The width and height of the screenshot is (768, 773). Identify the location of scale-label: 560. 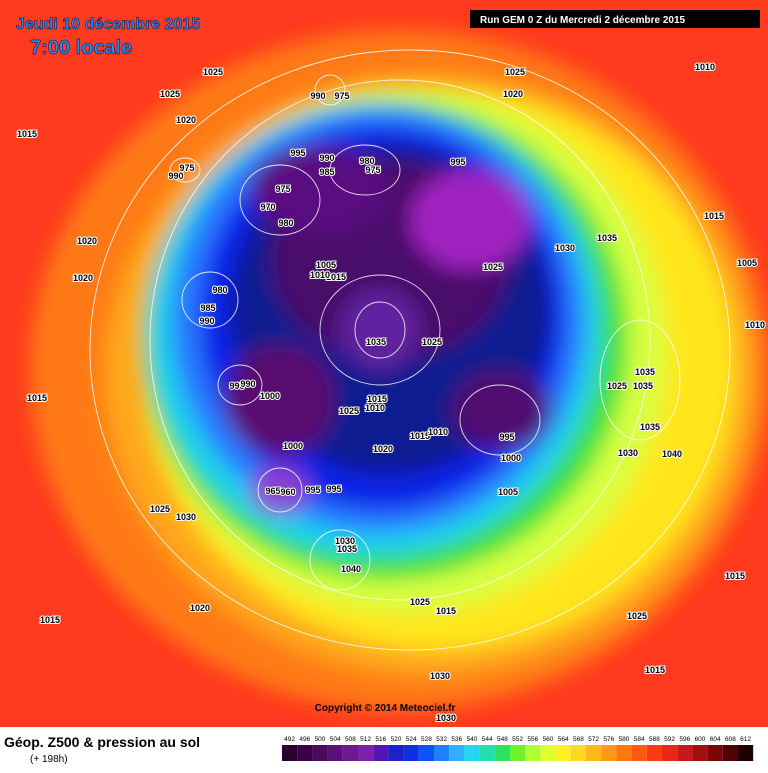
(548, 739).